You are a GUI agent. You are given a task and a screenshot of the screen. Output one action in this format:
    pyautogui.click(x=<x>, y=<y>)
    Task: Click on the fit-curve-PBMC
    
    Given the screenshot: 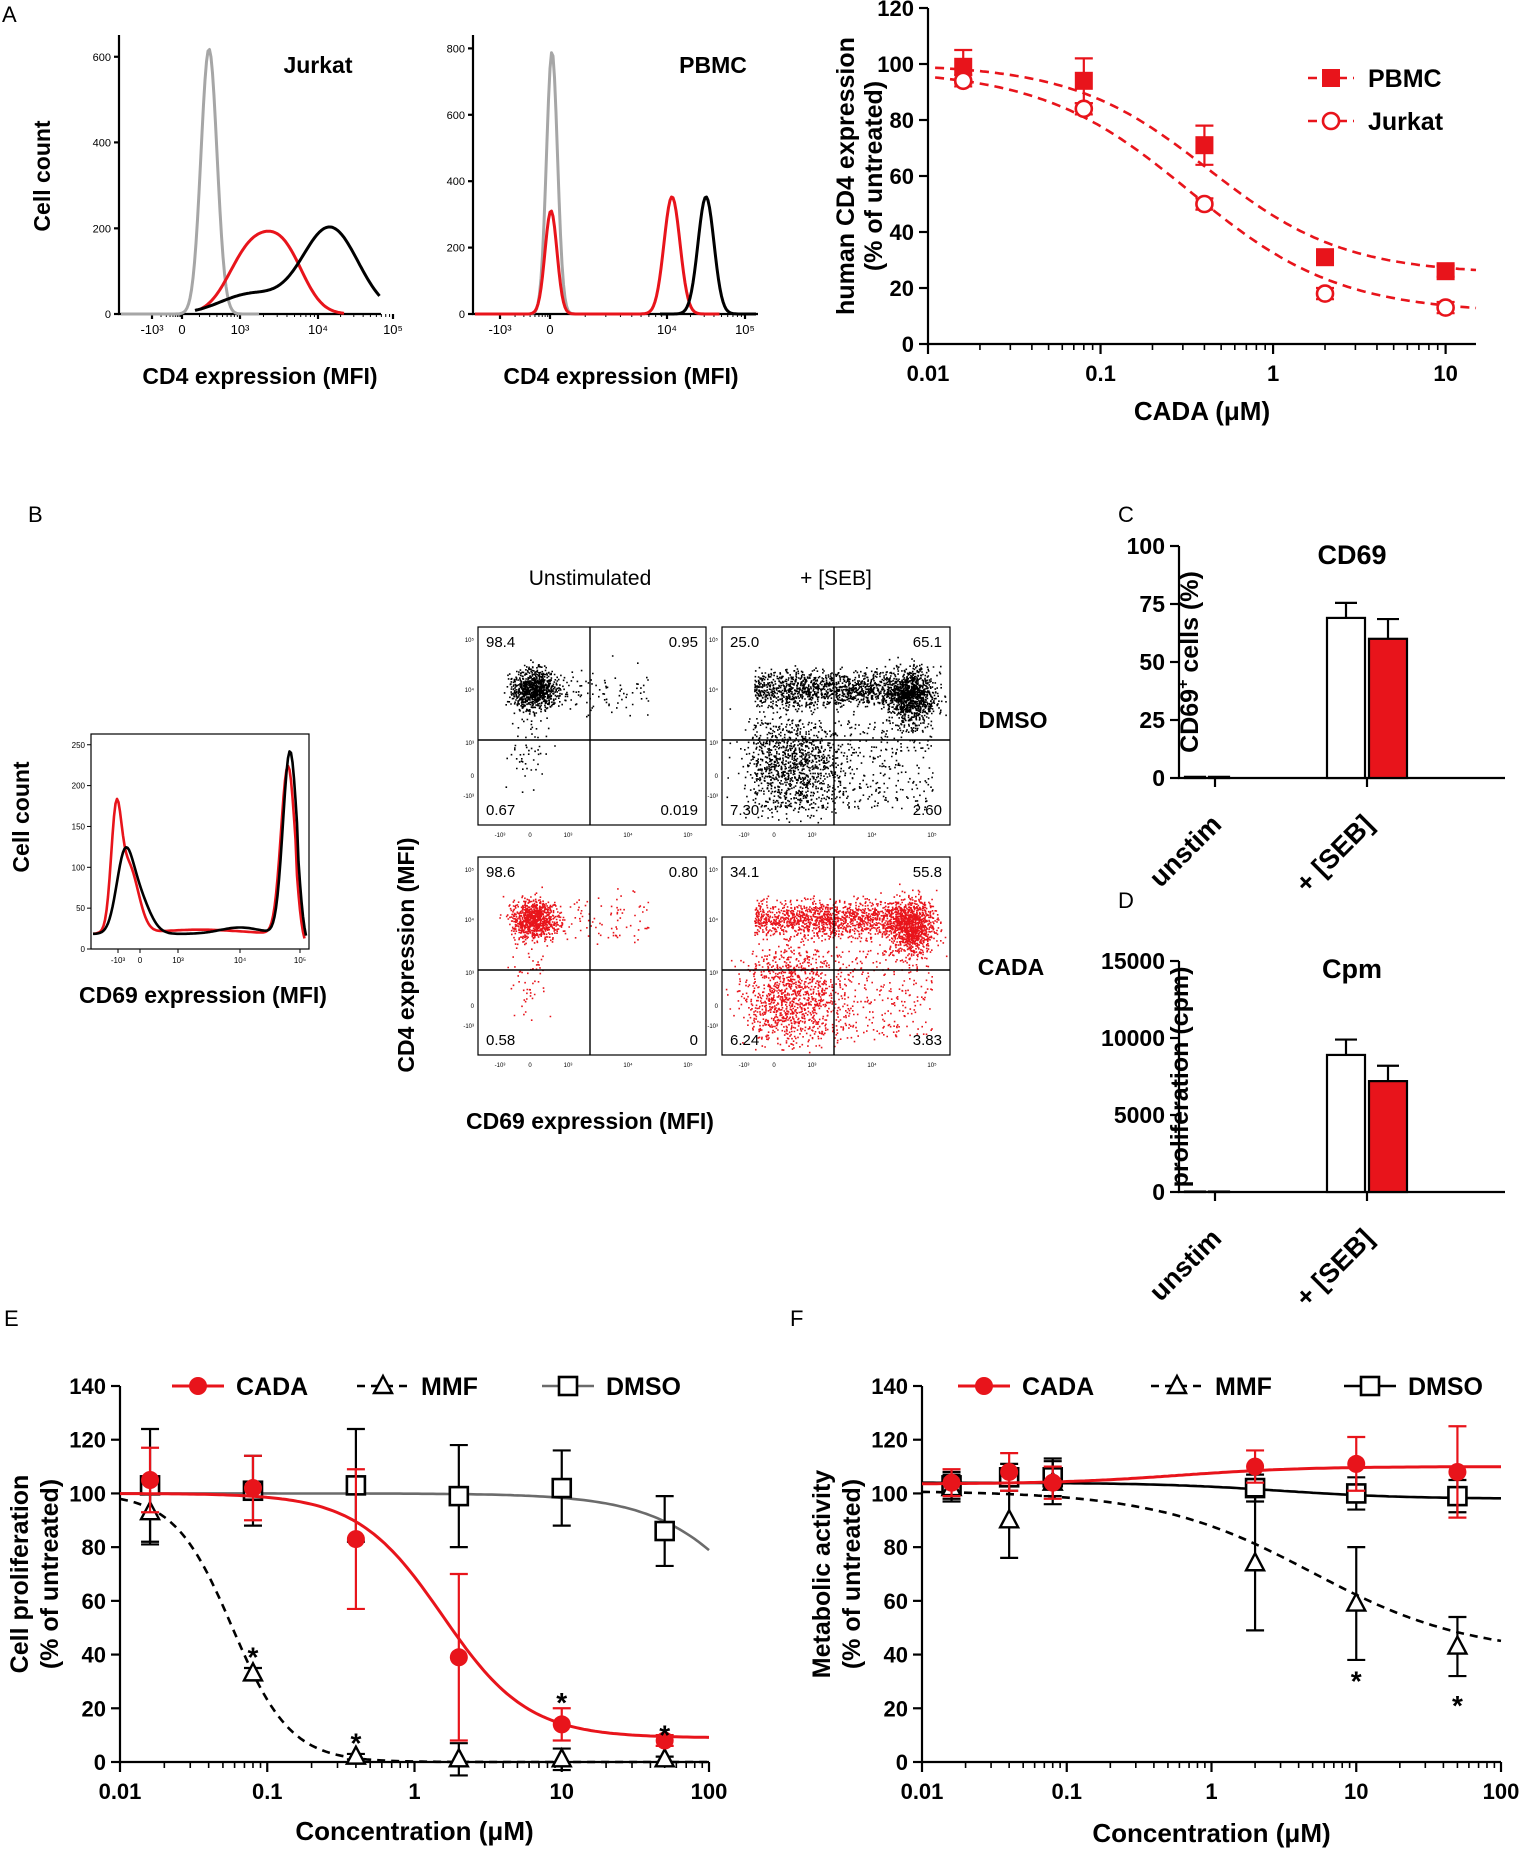 What is the action you would take?
    pyautogui.click(x=1206, y=169)
    